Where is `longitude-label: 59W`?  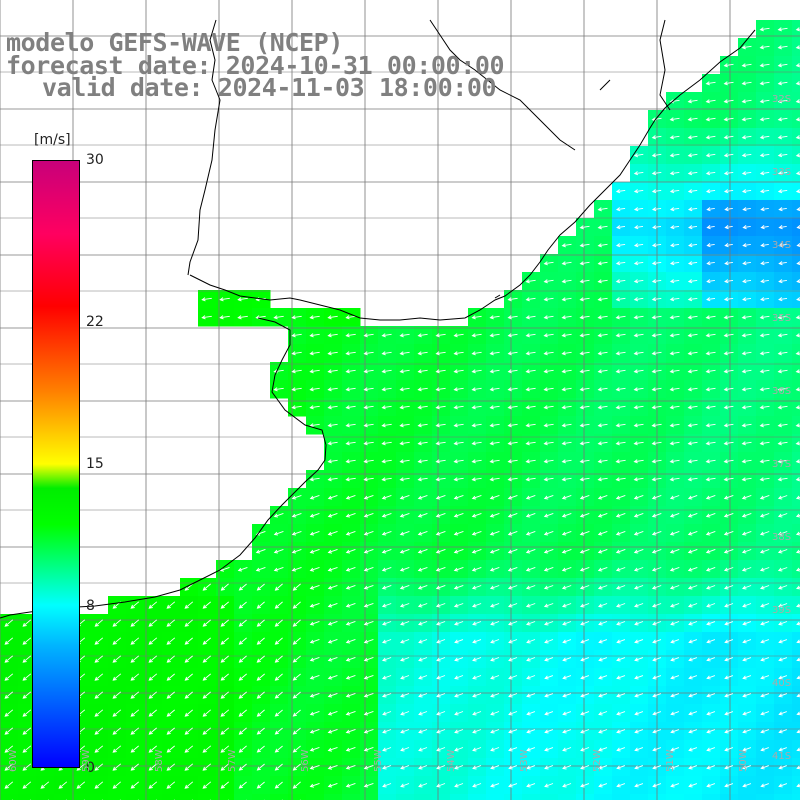 longitude-label: 59W is located at coordinates (86, 760).